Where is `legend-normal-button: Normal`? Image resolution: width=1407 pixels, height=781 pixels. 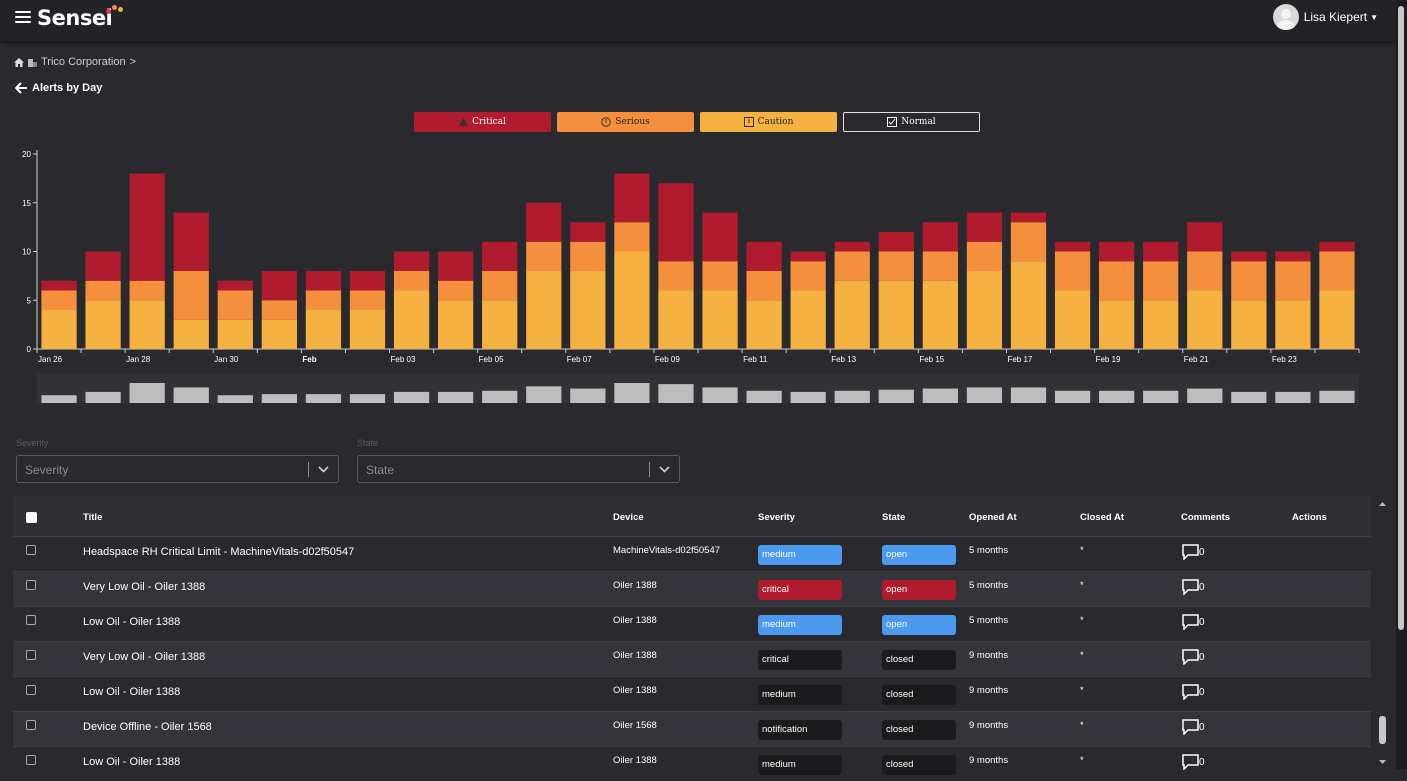
legend-normal-button: Normal is located at coordinates (911, 122).